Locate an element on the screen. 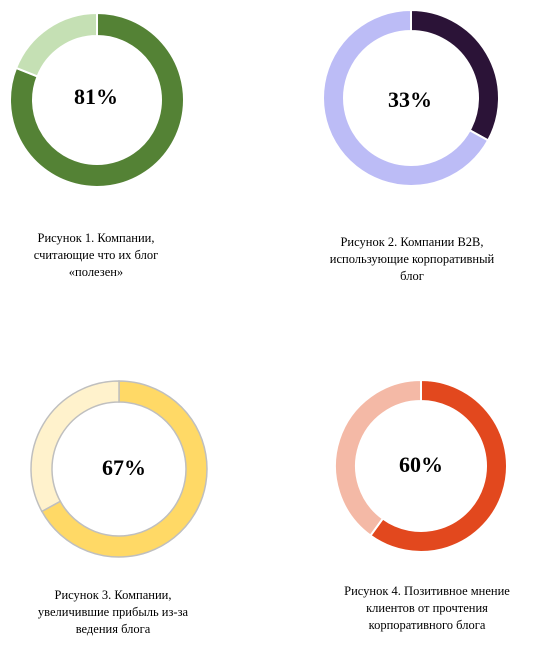 Image resolution: width=533 pixels, height=647 pixels. donut-chart-4-svg: 60% is located at coordinates (421, 465).